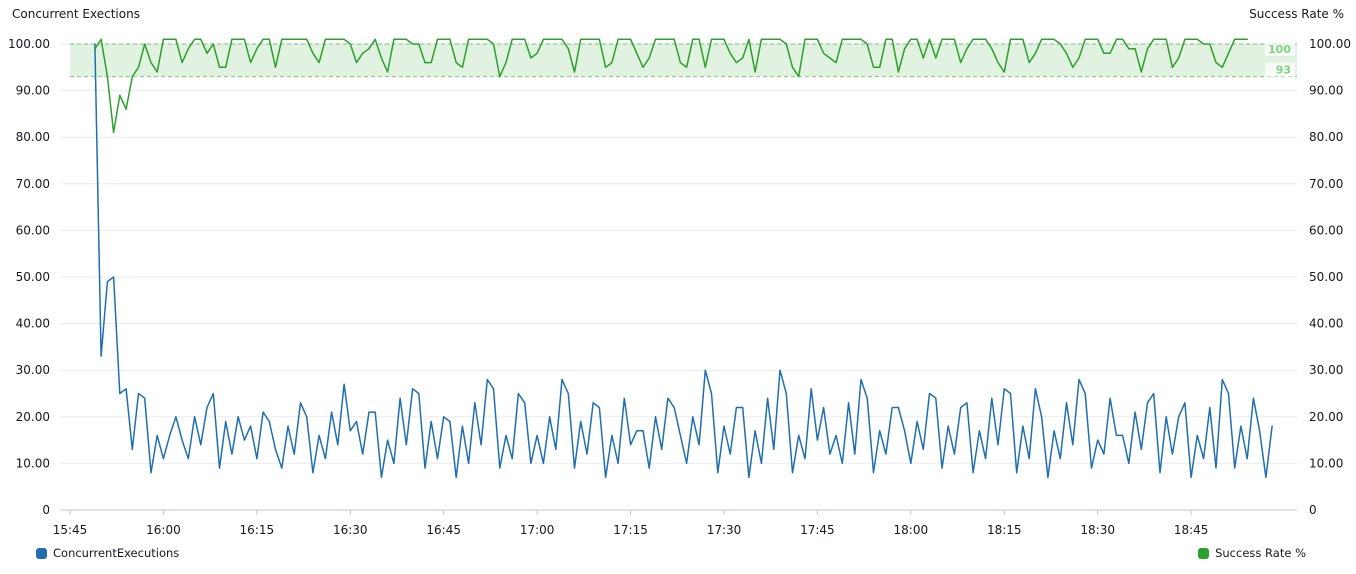 Image resolution: width=1356 pixels, height=574 pixels. I want to click on y-tick-label-right: 100.00, so click(1330, 44).